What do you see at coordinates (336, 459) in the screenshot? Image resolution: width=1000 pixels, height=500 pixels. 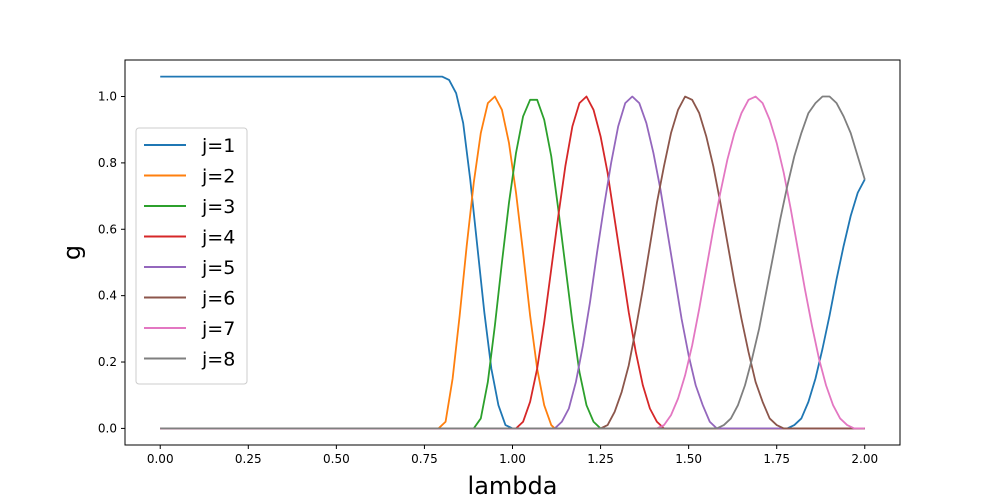 I see `x-tick-label: 0.50` at bounding box center [336, 459].